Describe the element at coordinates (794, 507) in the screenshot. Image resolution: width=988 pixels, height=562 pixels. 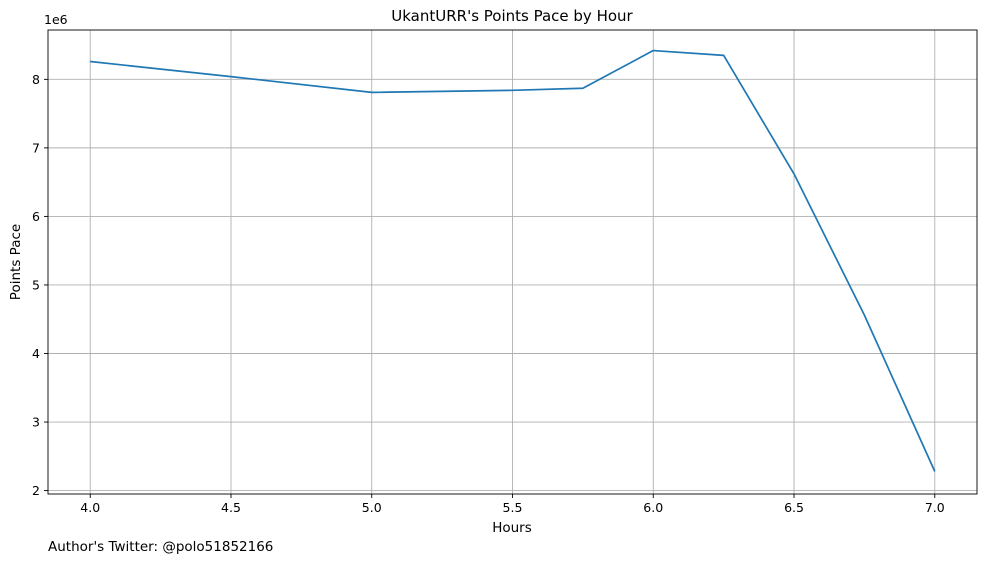
I see `x-tick-label: 6.5` at that location.